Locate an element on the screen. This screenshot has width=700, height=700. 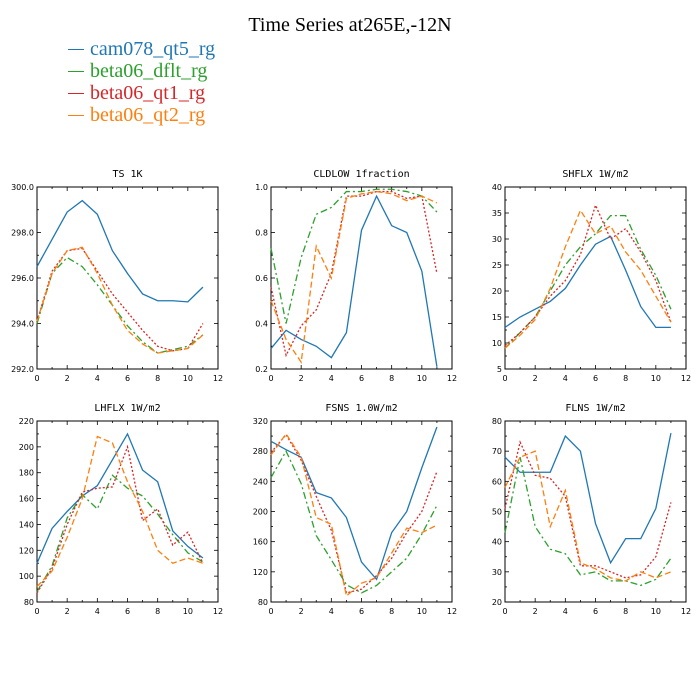
y-tick-label: 25 is located at coordinates (497, 265).